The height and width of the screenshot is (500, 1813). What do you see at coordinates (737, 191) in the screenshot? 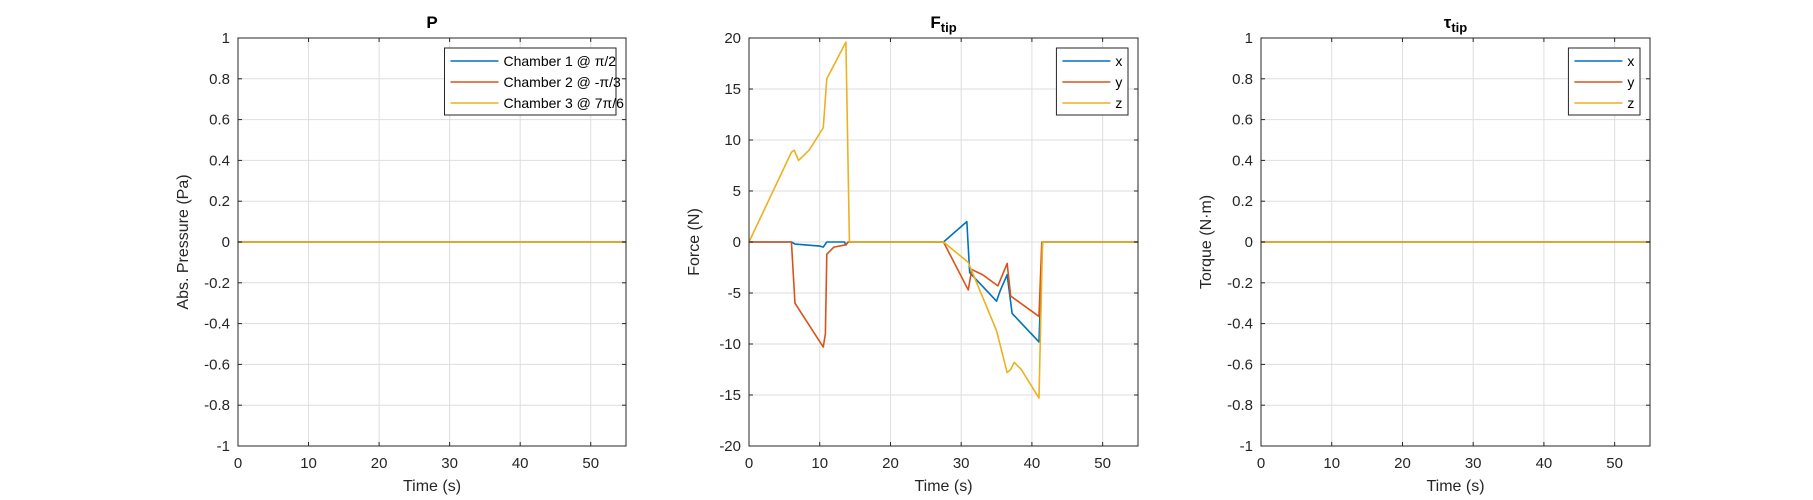
I see `y-tick-label: 5` at bounding box center [737, 191].